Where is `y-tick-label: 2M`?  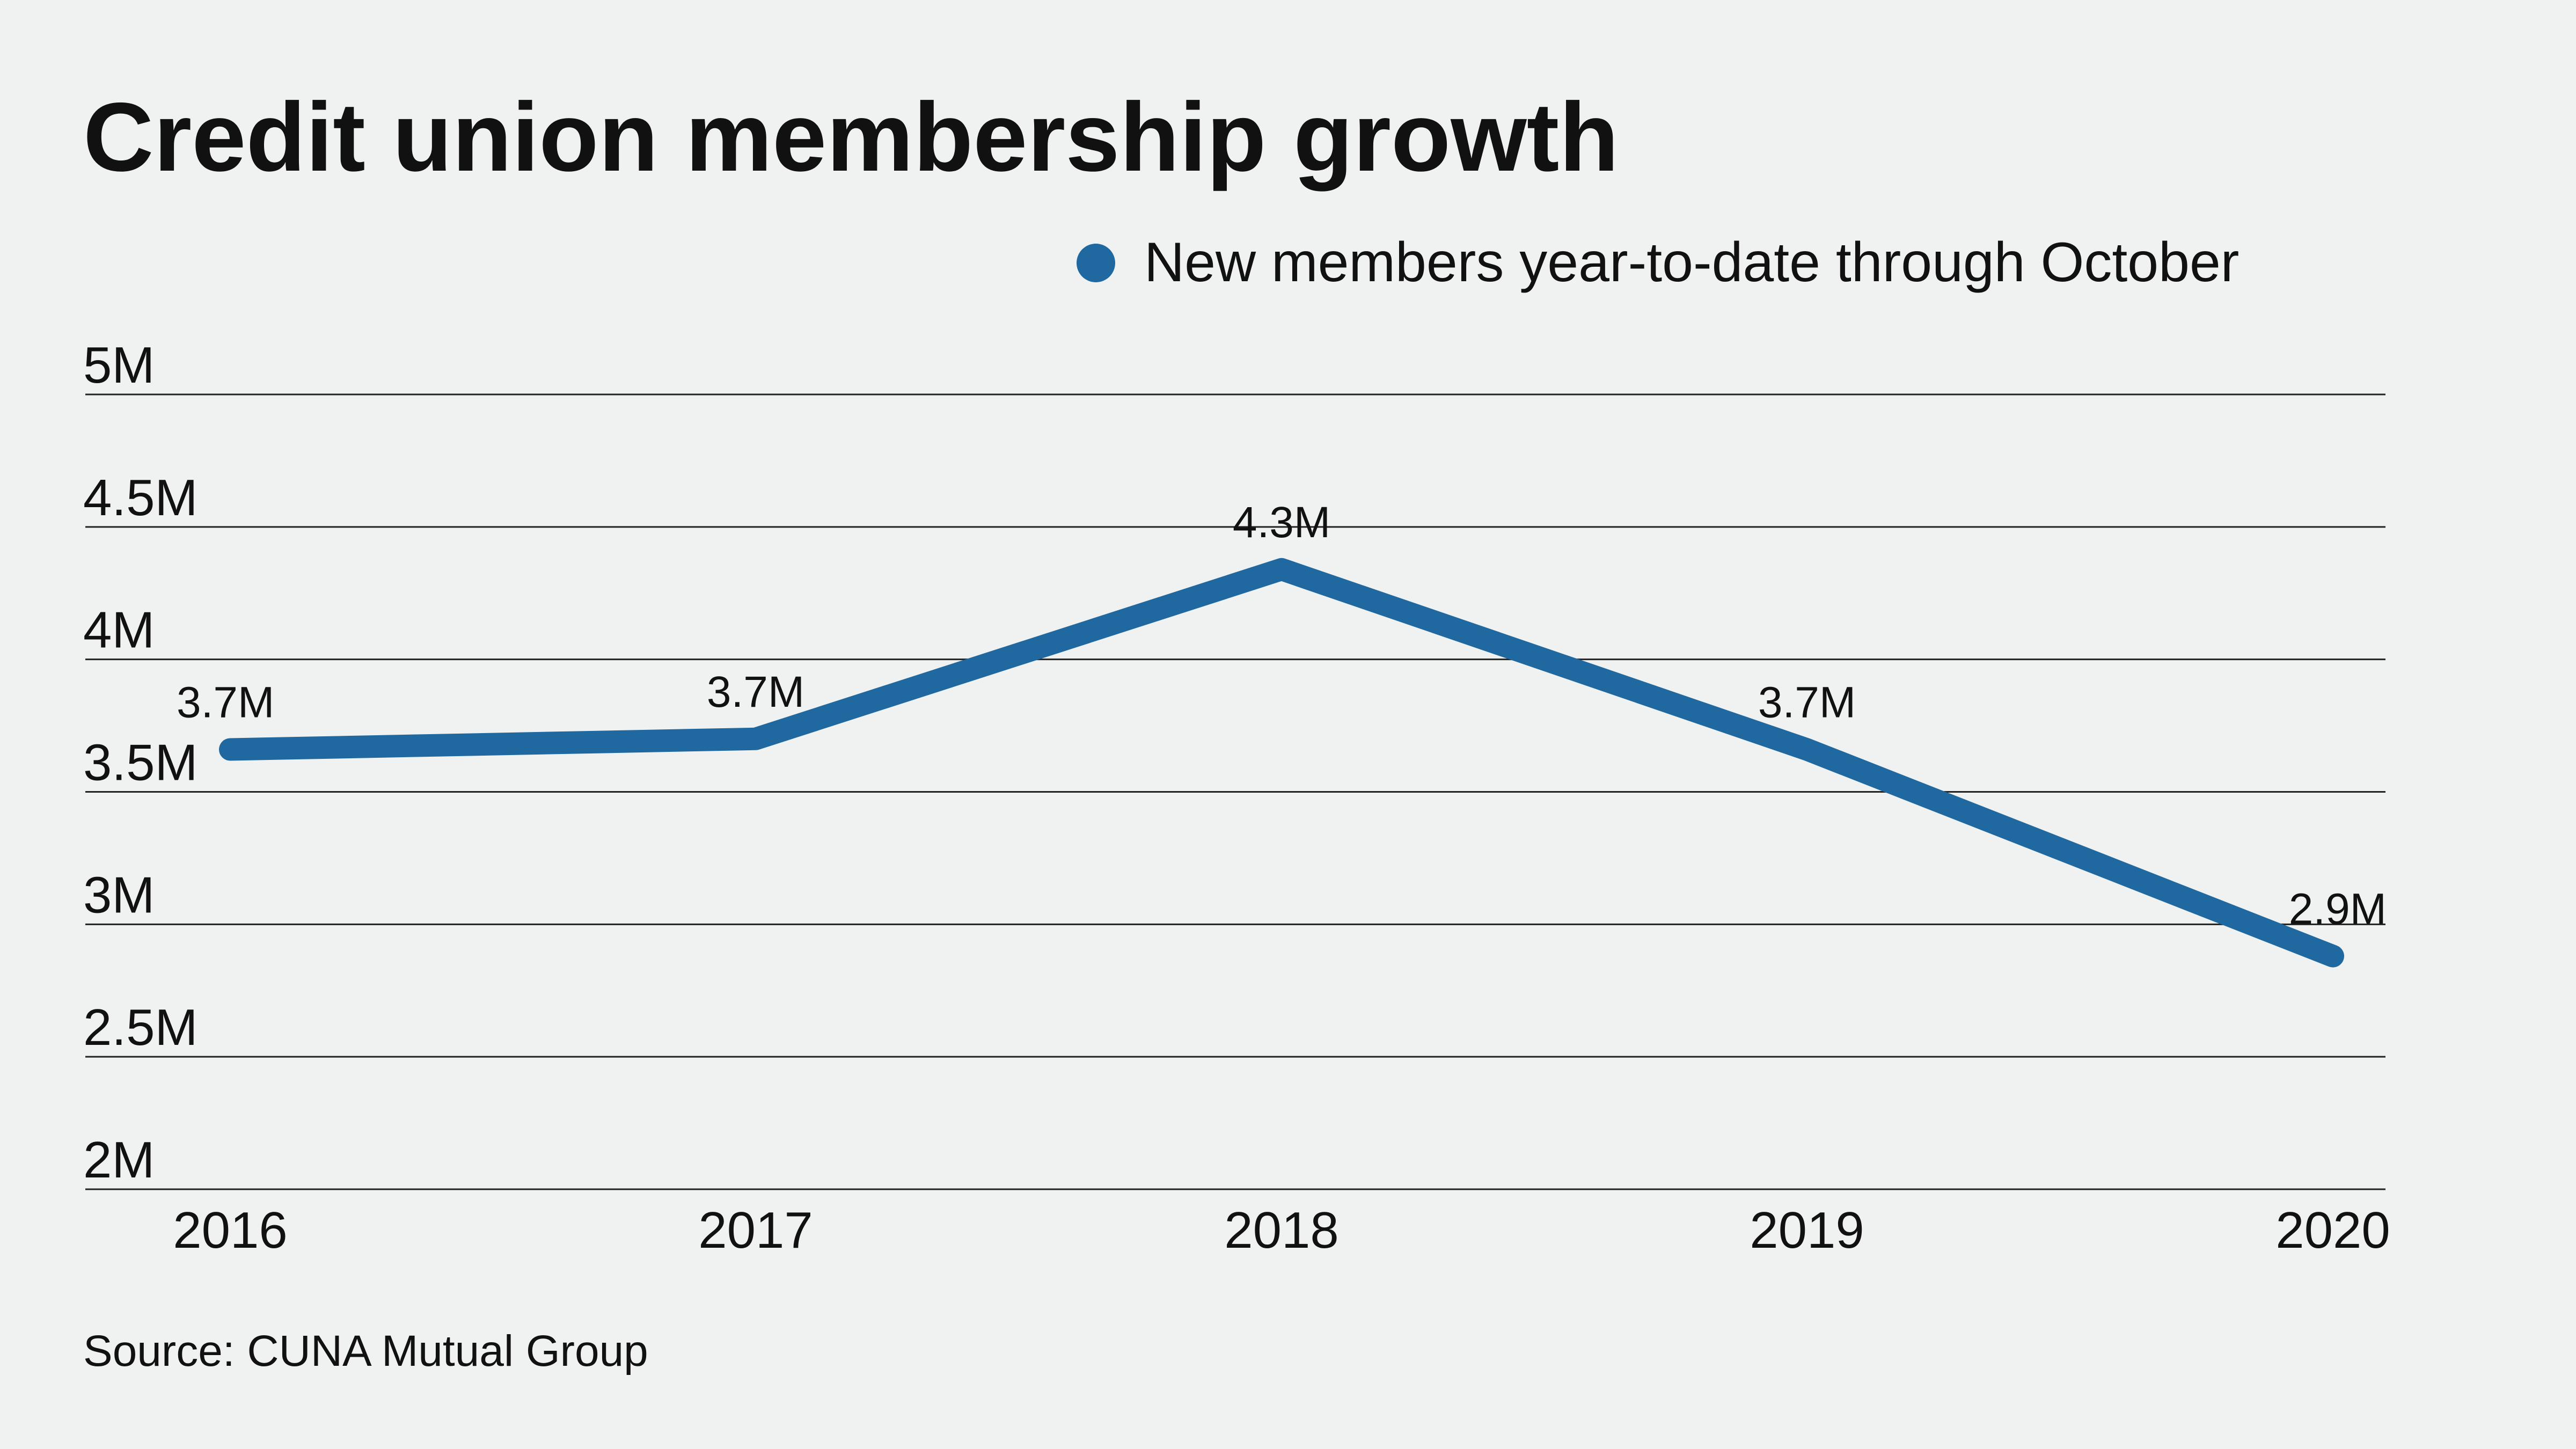 y-tick-label: 2M is located at coordinates (119, 1160).